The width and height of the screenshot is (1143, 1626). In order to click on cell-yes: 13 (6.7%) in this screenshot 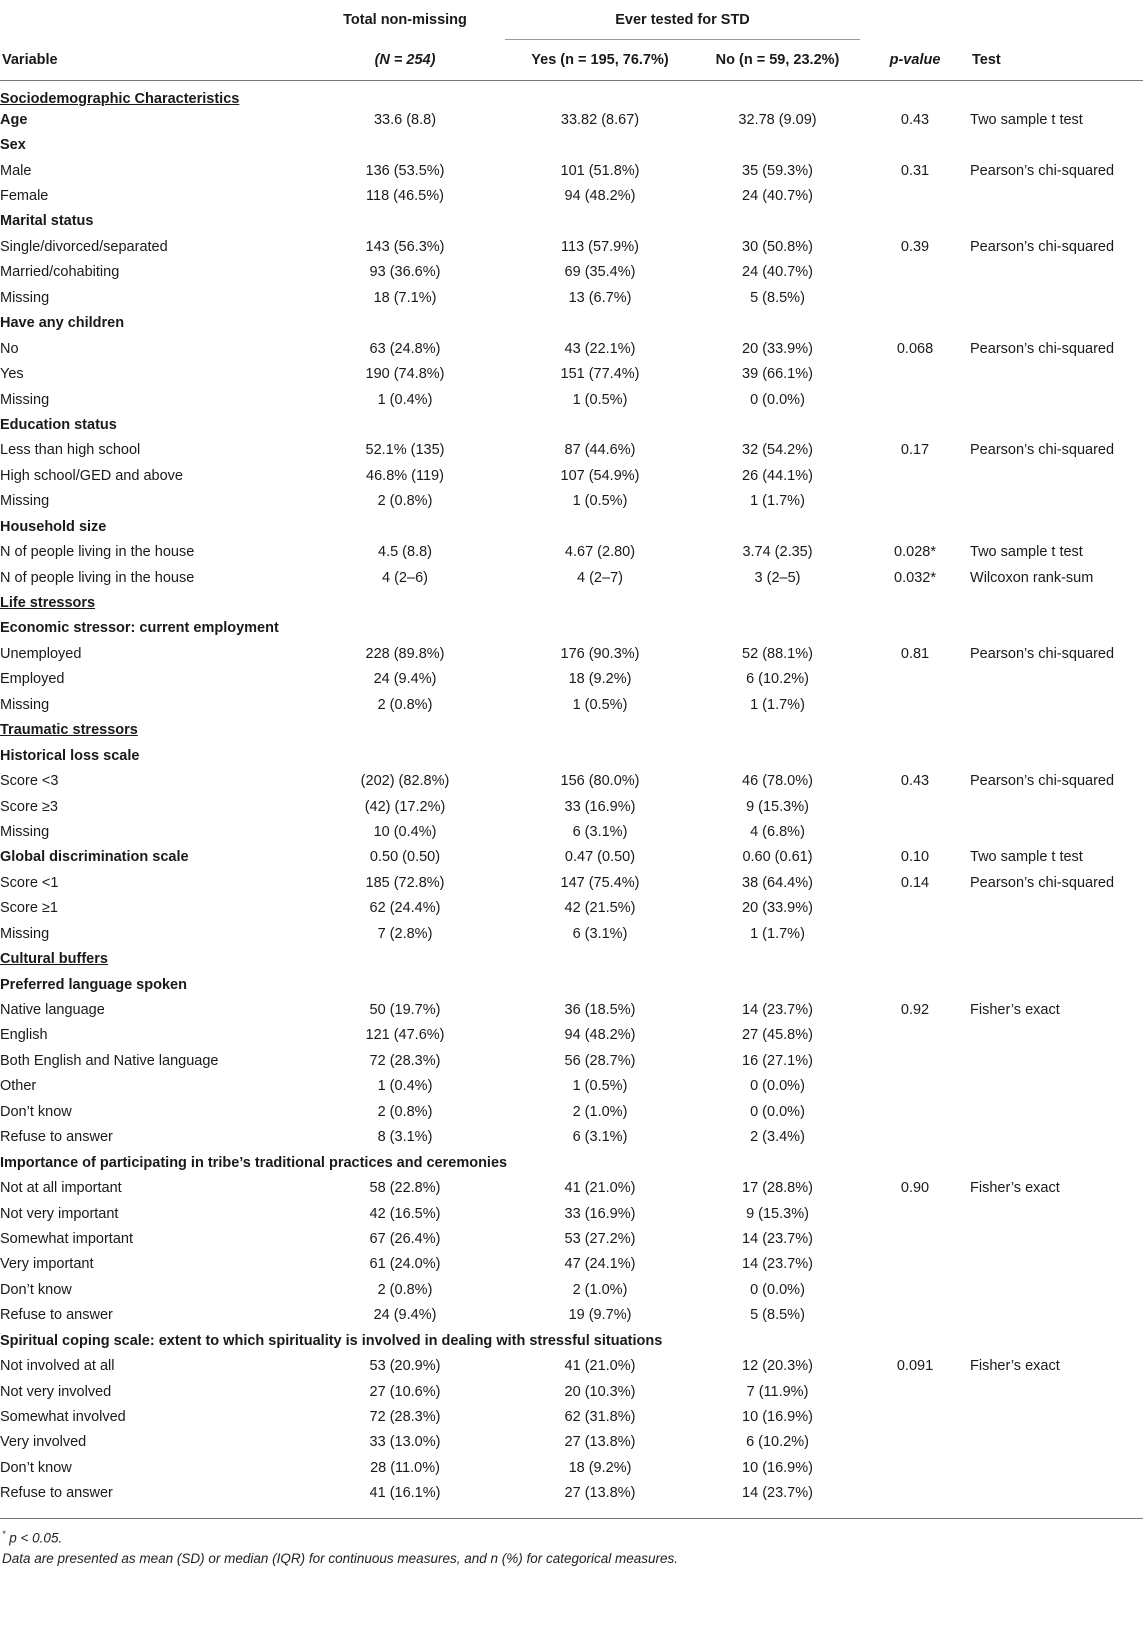, I will do `click(600, 297)`.